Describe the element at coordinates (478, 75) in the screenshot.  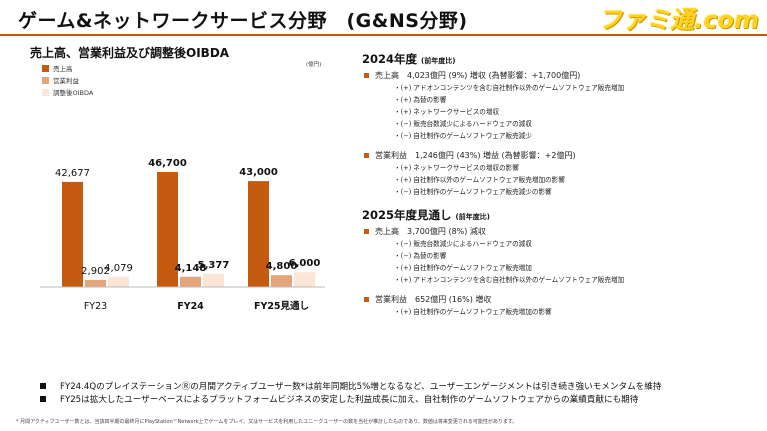
I see `bullet-heading-text: 売上高 4,023億円 (9%) 増収 (為替影響：+1,700億円)` at that location.